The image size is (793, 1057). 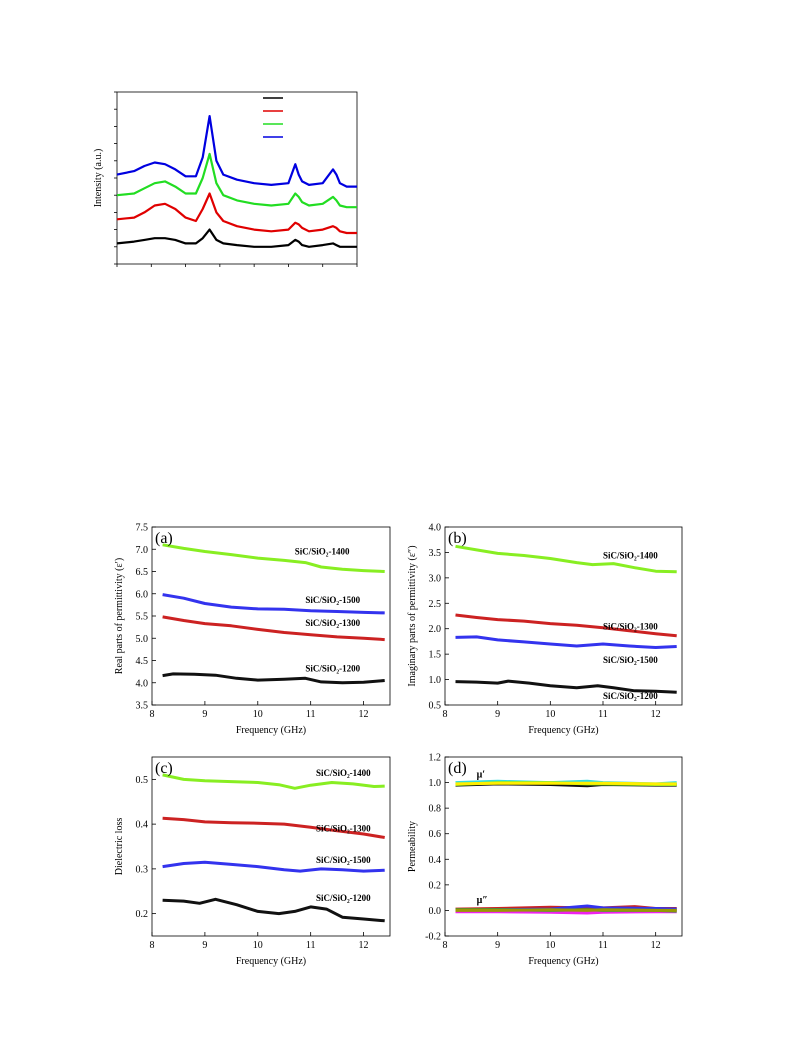 I want to click on panel-label: (a), so click(x=164, y=538).